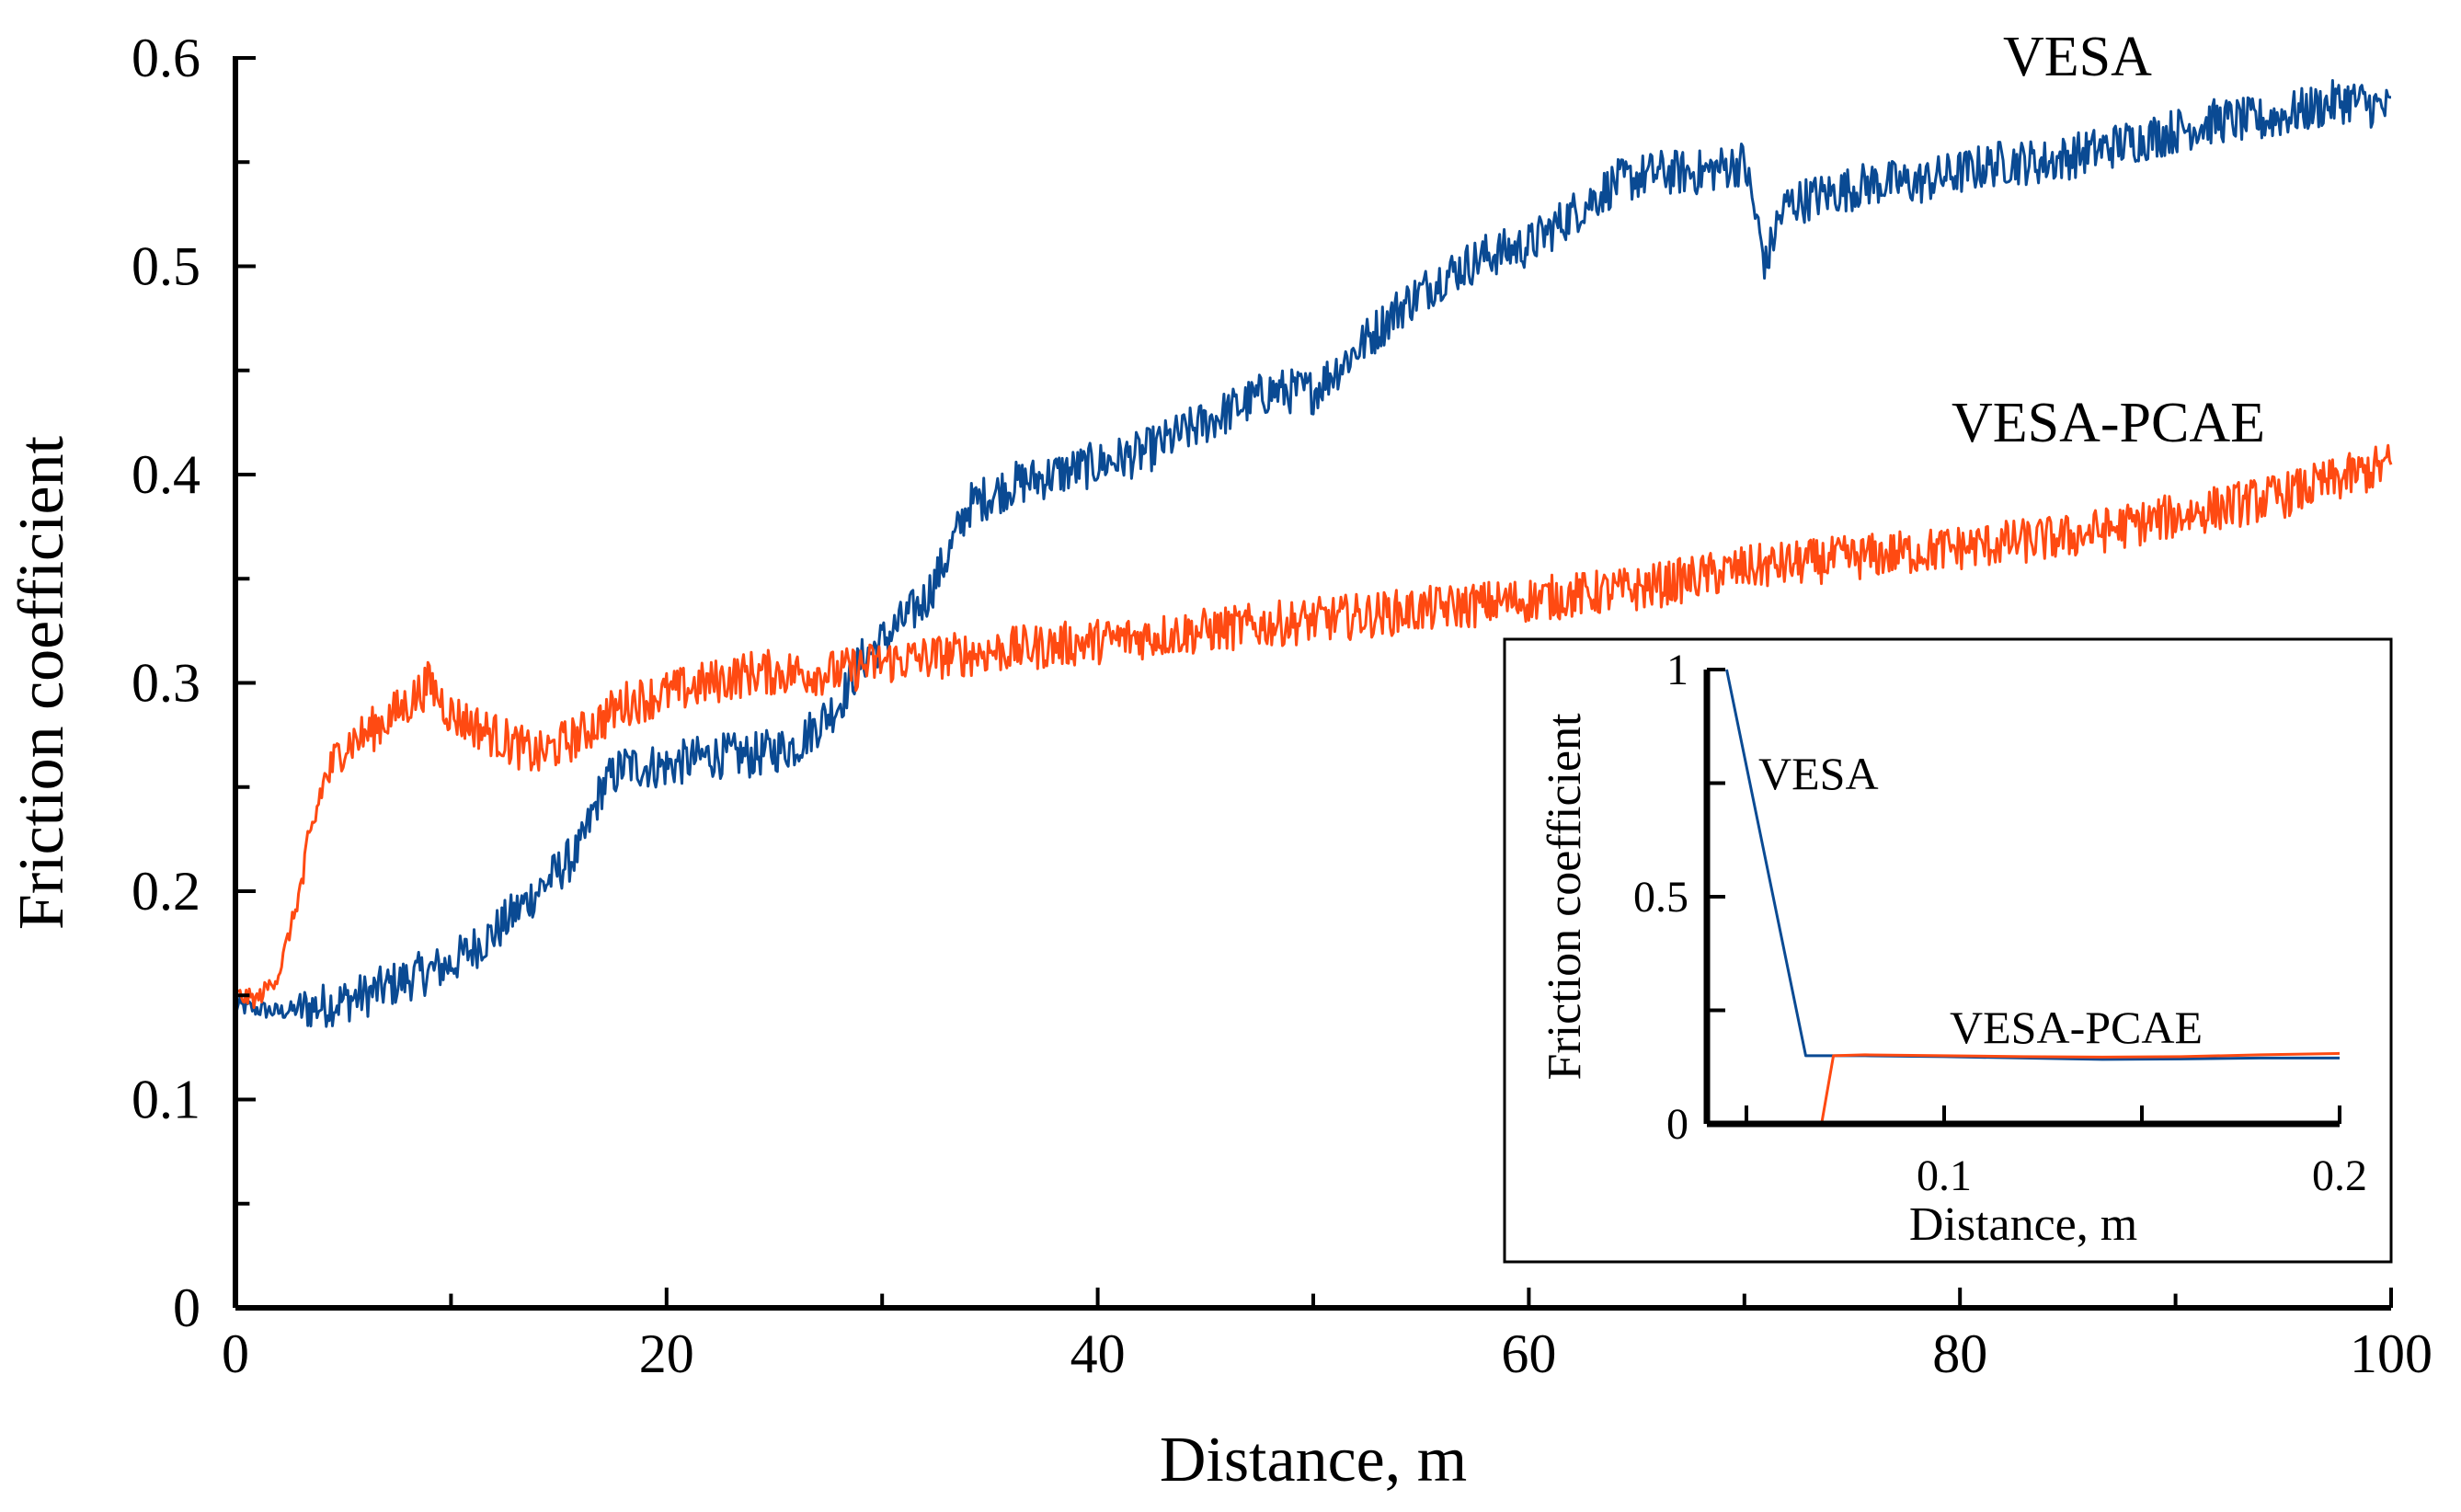  Describe the element at coordinates (1528, 1353) in the screenshot. I see `main-x-tick-label: 60` at that location.